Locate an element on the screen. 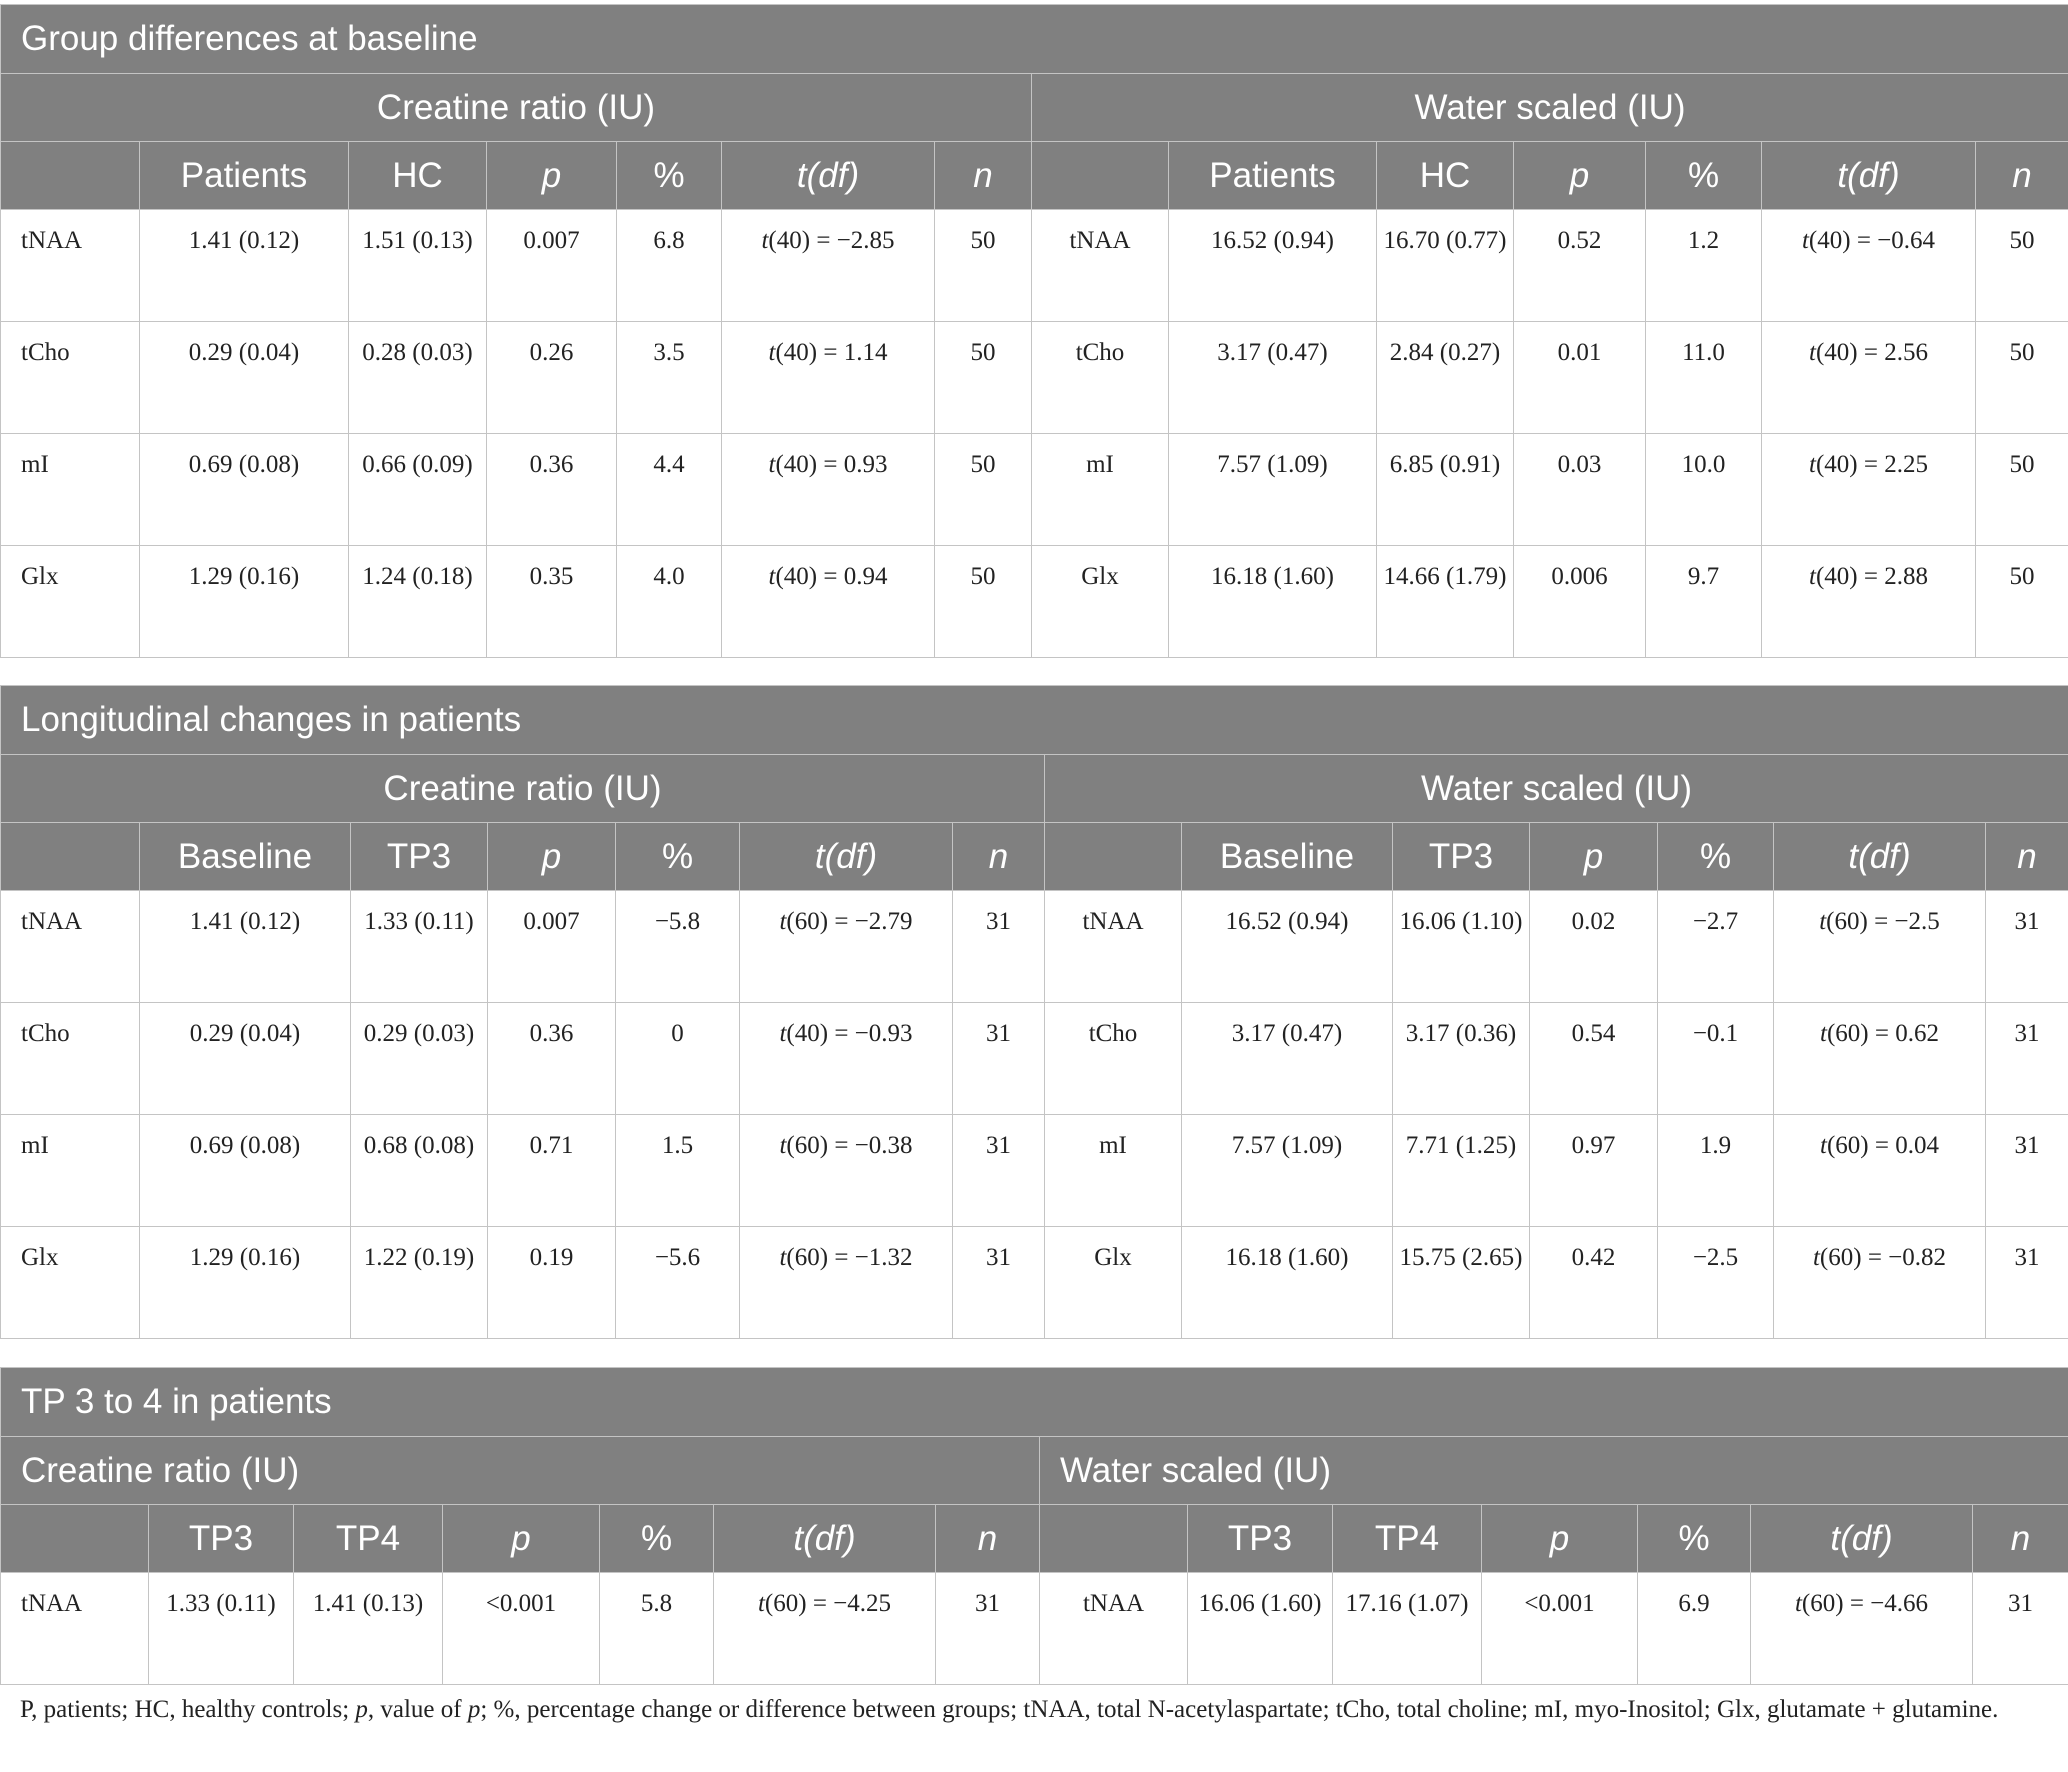 The image size is (2068, 1772). section-title: Longitudinal changes in patients is located at coordinates (1034, 720).